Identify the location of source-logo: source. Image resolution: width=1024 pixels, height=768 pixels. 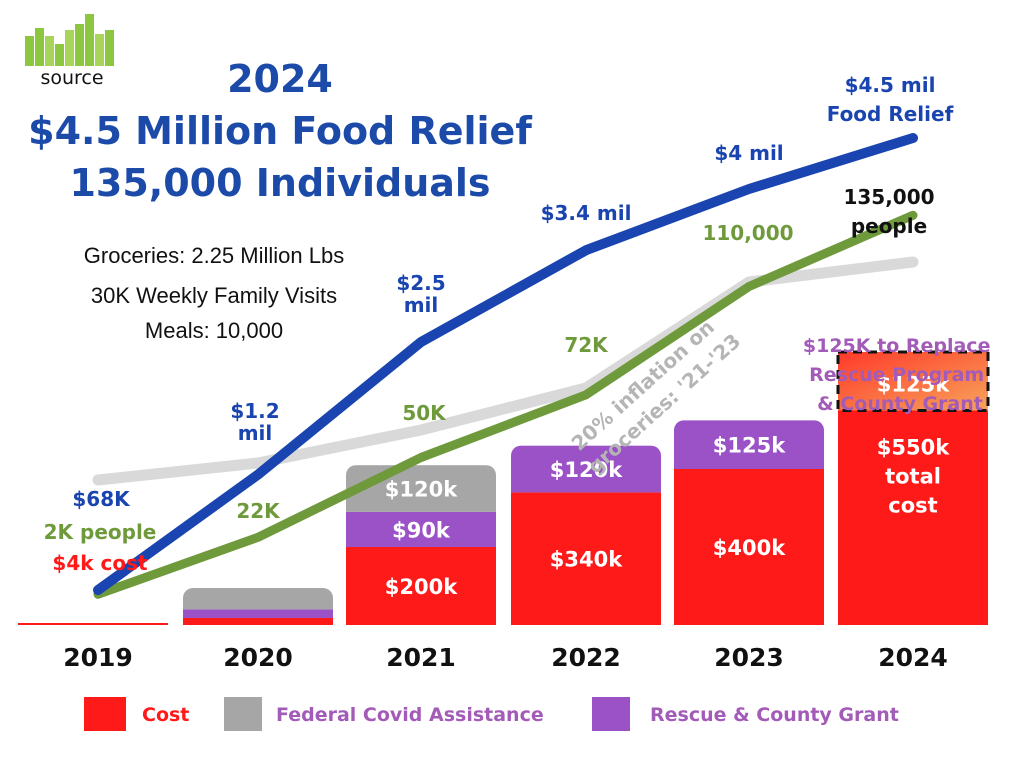
(69, 51).